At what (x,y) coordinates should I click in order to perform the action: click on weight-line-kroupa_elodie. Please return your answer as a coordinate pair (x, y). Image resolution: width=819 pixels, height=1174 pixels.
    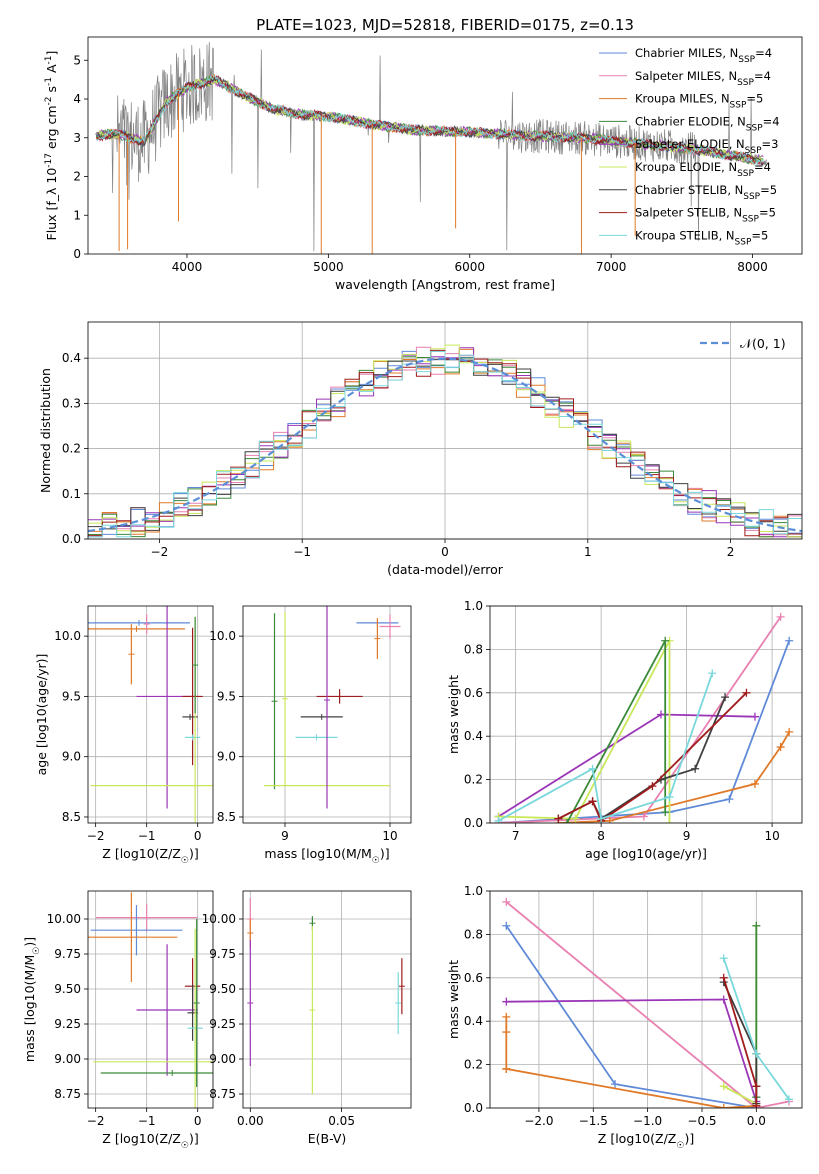
    Looking at the image, I should click on (584, 731).